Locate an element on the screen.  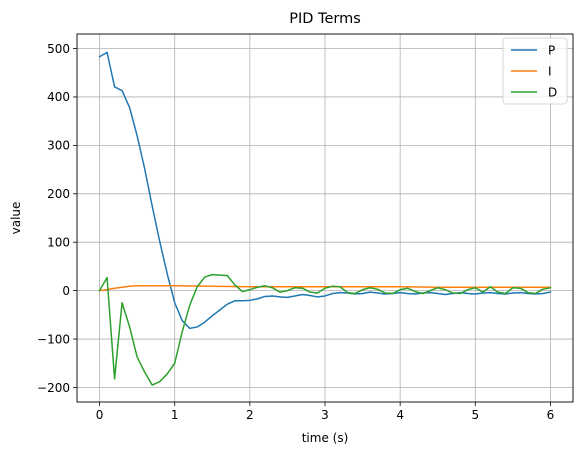
y-axis-label: value is located at coordinates (16, 218).